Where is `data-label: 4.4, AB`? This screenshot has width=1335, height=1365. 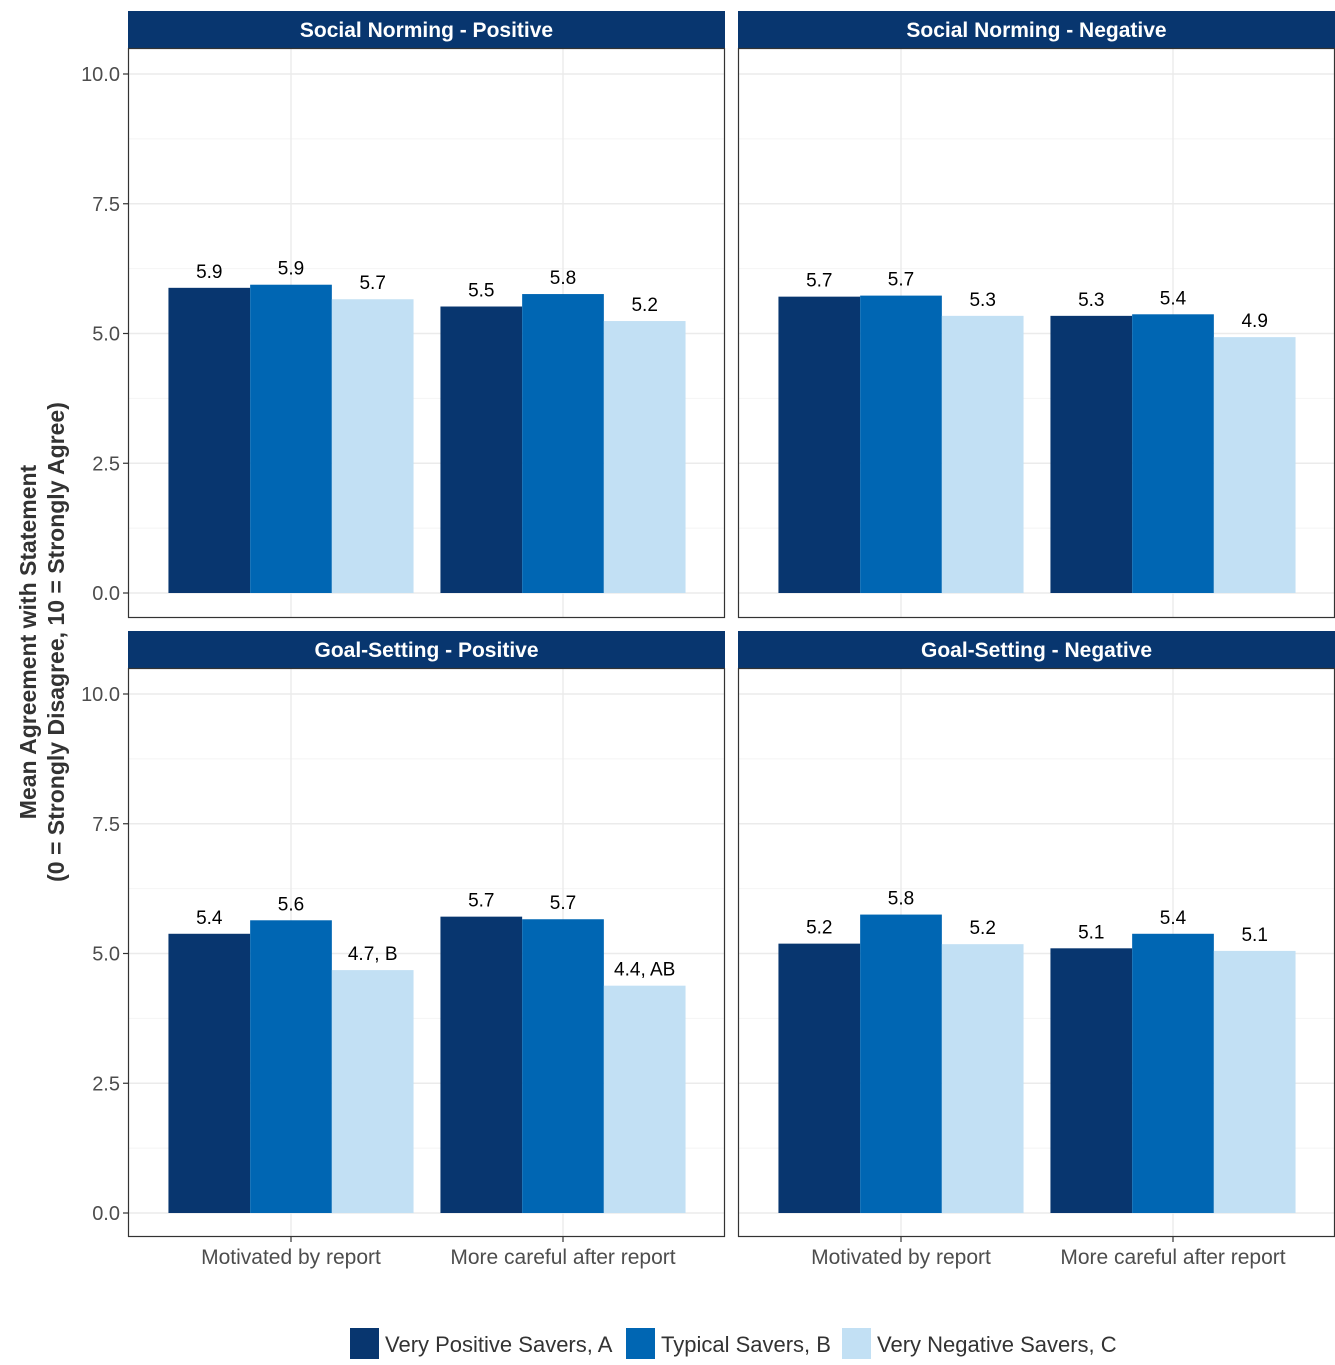
data-label: 4.4, AB is located at coordinates (644, 970).